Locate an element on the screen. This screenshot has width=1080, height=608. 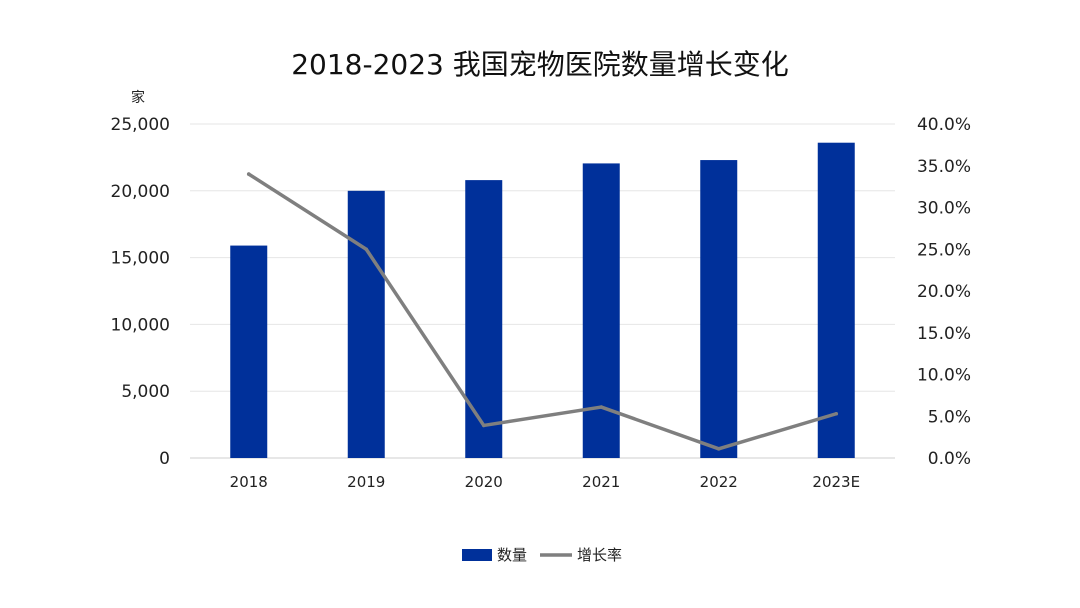
y-axis-left-ticks: 0 5,000 10,000 15,000 20,000 25,000 is located at coordinates (140, 292).